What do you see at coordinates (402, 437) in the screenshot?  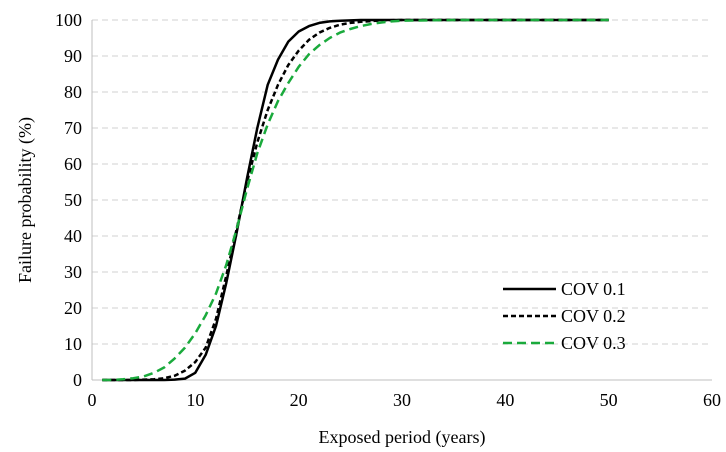 I see `x-axis-title: Exposed period (years)` at bounding box center [402, 437].